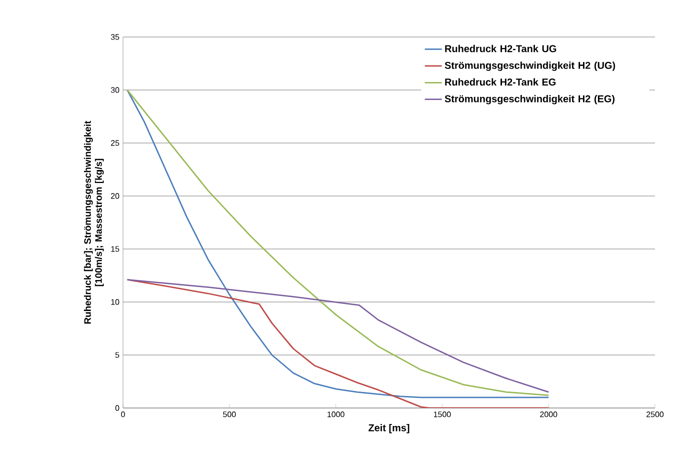 The image size is (696, 468). Describe the element at coordinates (94, 222) in the screenshot. I see `y-axis-title: Ruhedruck [bar]; Strömungsgeschwindigkeit [100m/s]; Massestrom [kg/s]` at that location.